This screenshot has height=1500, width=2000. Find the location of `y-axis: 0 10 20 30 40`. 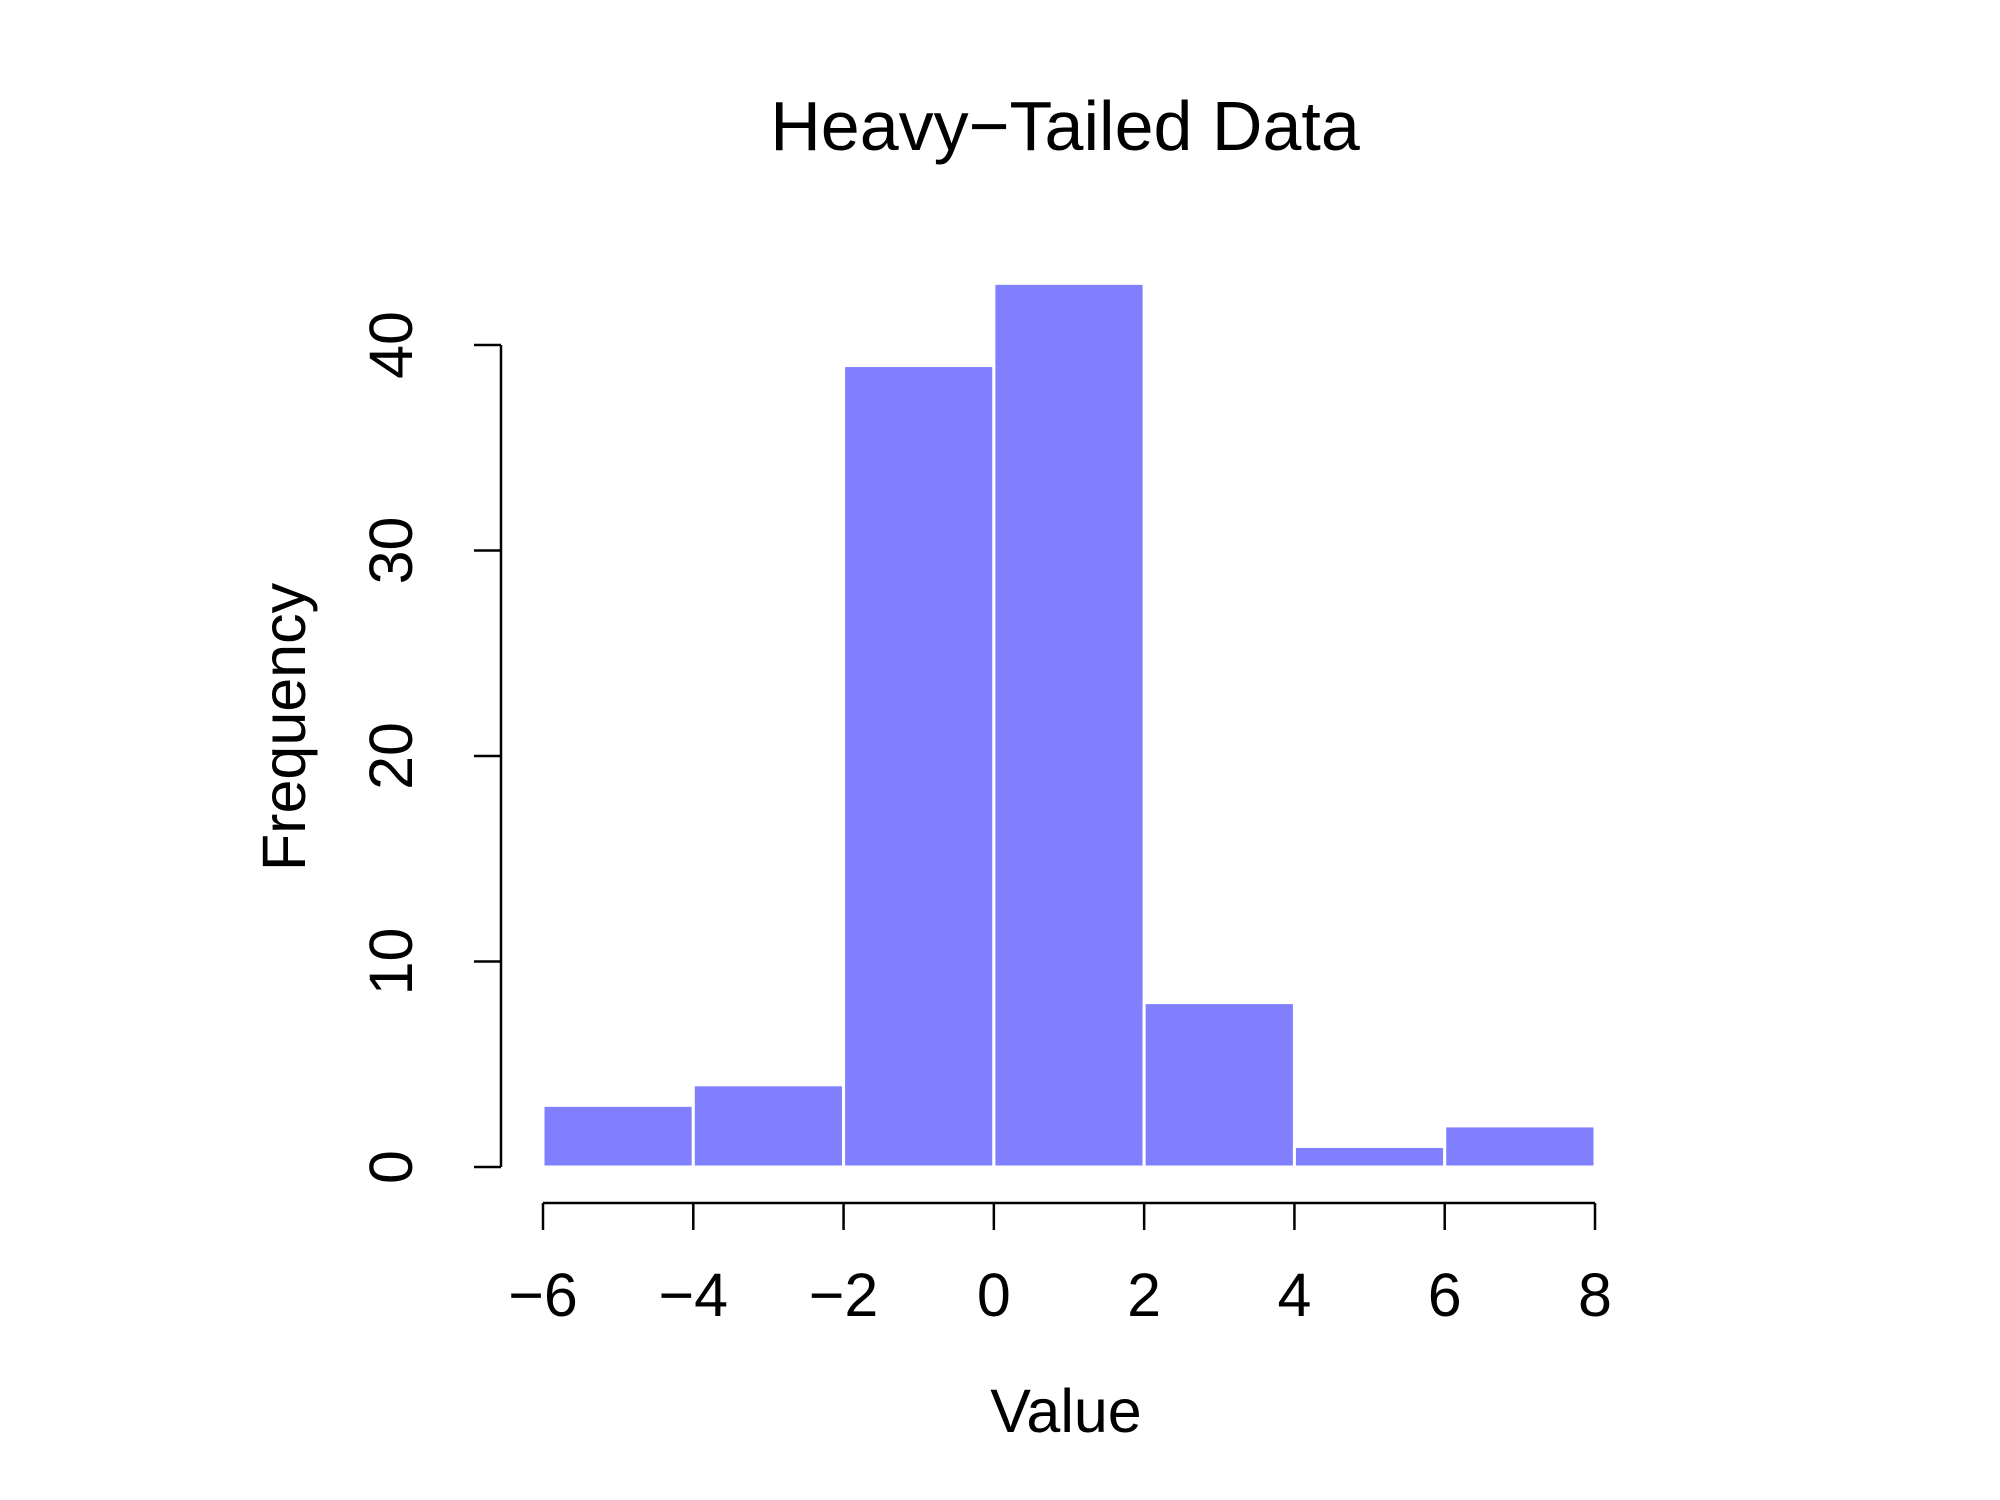

y-axis: 0 10 20 30 40 is located at coordinates (430, 747).